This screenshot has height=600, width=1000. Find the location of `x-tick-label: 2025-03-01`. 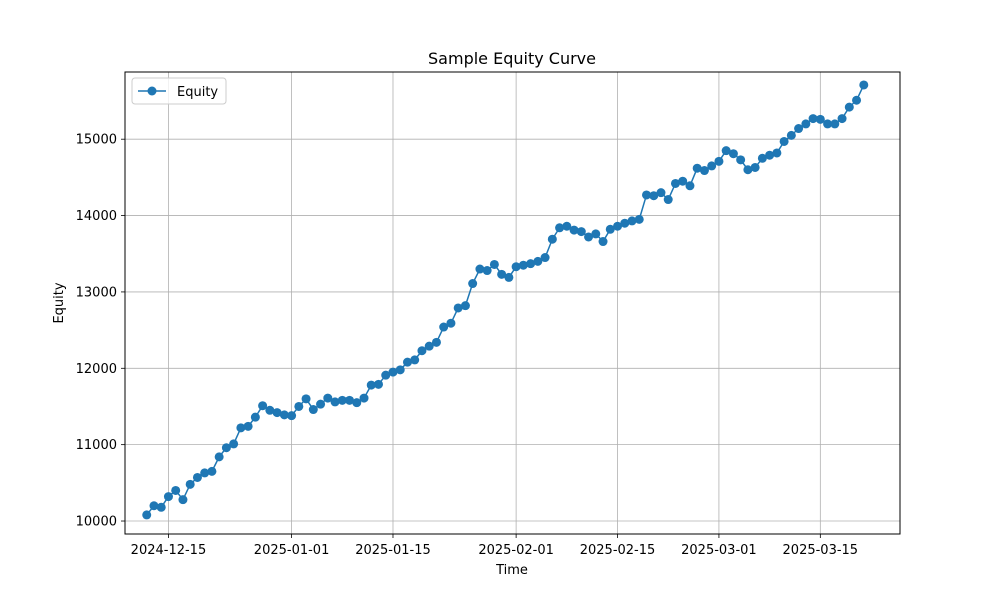

x-tick-label: 2025-03-01 is located at coordinates (719, 550).